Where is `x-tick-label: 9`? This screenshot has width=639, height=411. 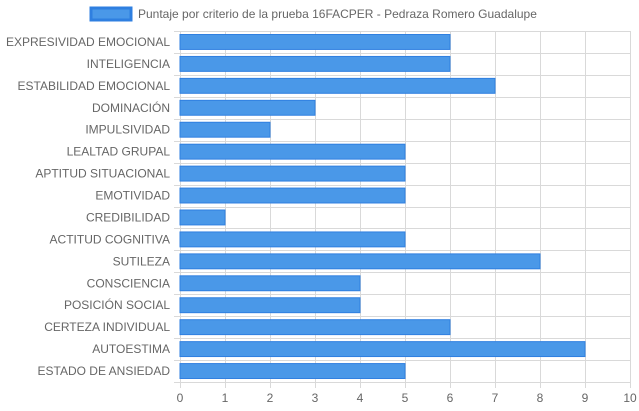 x-tick-label: 9 is located at coordinates (585, 398).